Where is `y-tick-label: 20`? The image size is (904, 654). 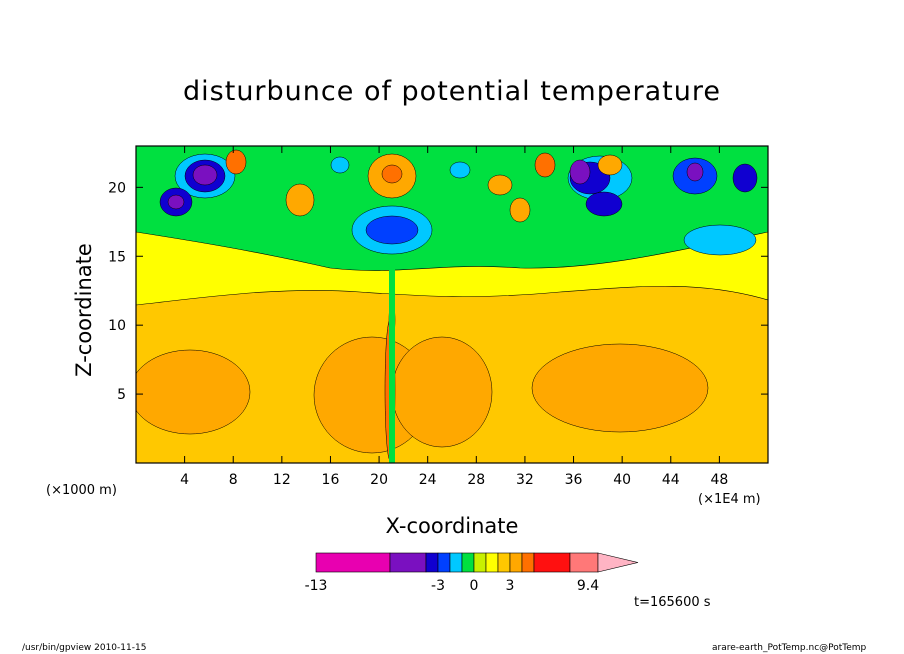
y-tick-label: 20 is located at coordinates (117, 188).